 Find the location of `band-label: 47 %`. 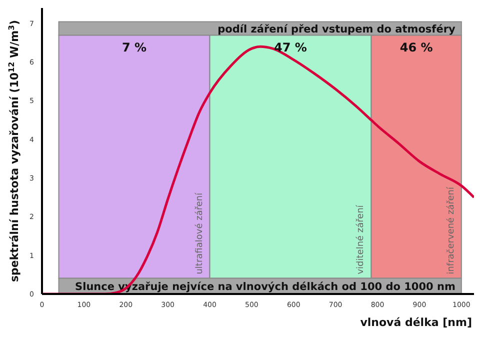

band-label: 47 % is located at coordinates (290, 47).